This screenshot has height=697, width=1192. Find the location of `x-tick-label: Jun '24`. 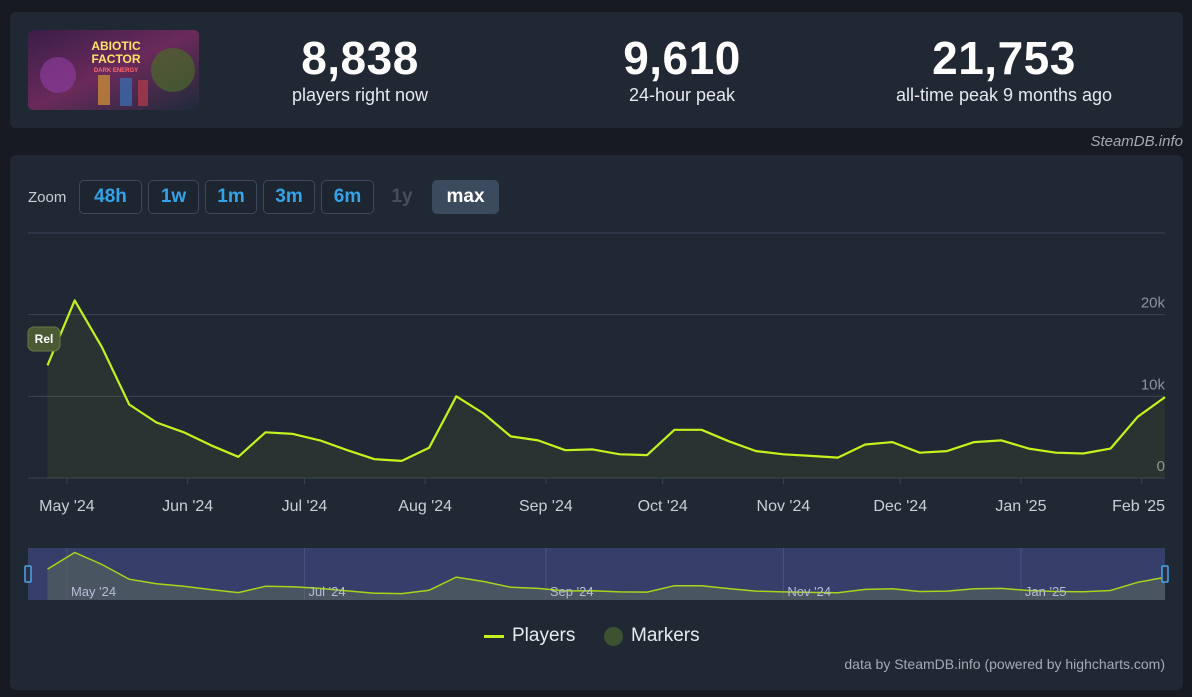

x-tick-label: Jun '24 is located at coordinates (187, 506).